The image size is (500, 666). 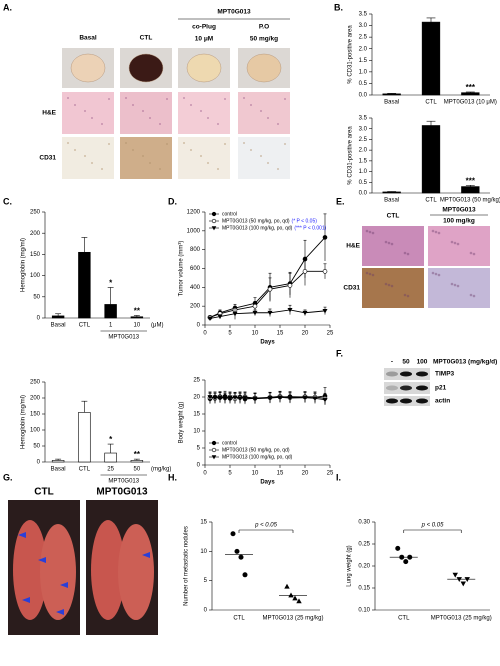 What do you see at coordinates (204, 39) in the screenshot?
I see `column-dose: 10 μM` at bounding box center [204, 39].